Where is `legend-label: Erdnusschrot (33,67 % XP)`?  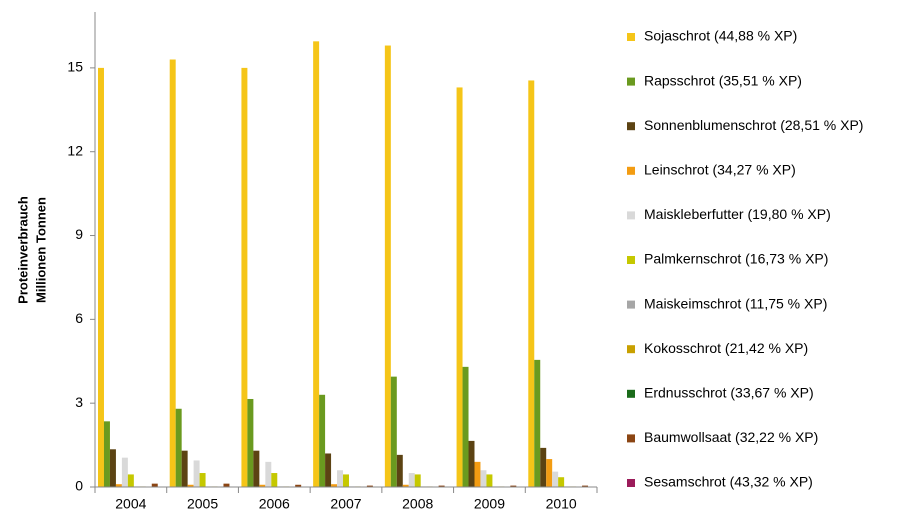
legend-label: Erdnusschrot (33,67 % XP) is located at coordinates (729, 393).